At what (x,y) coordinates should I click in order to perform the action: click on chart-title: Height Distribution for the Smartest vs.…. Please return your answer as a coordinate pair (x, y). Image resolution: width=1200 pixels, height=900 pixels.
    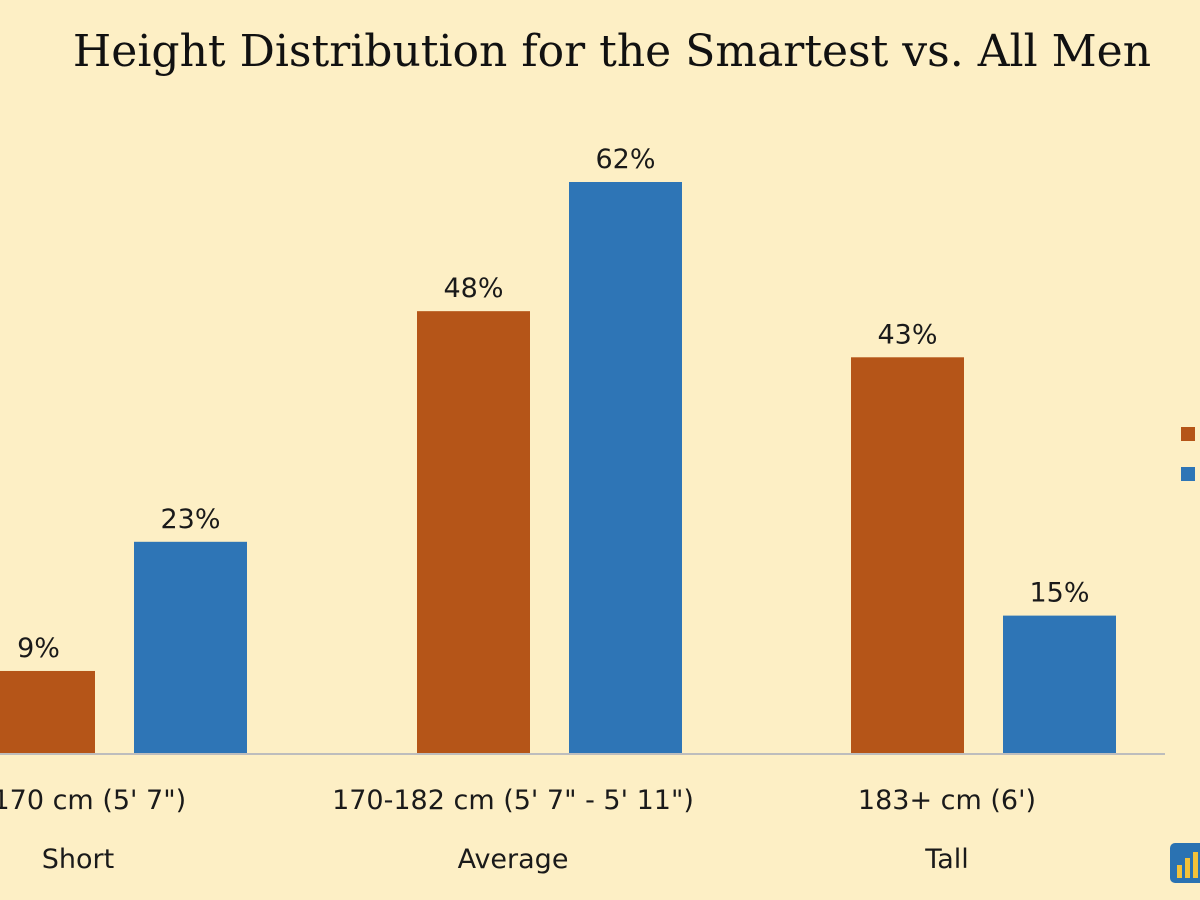
    Looking at the image, I should click on (612, 51).